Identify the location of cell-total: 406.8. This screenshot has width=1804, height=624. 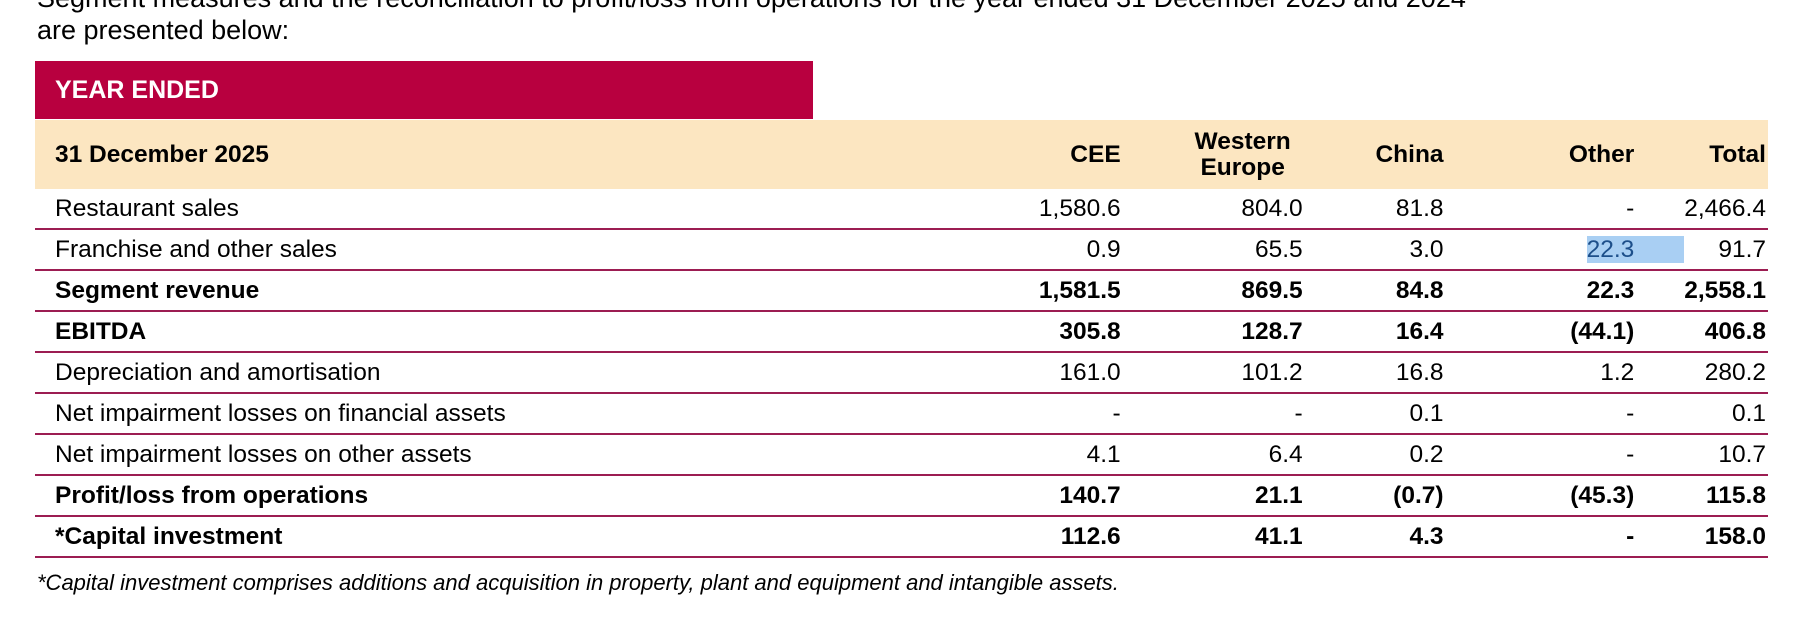
(1726, 332).